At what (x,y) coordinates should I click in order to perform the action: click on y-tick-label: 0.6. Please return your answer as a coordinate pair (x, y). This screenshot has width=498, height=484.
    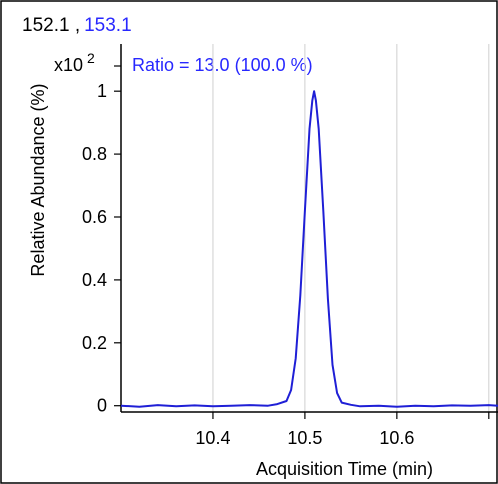
    Looking at the image, I should click on (94, 217).